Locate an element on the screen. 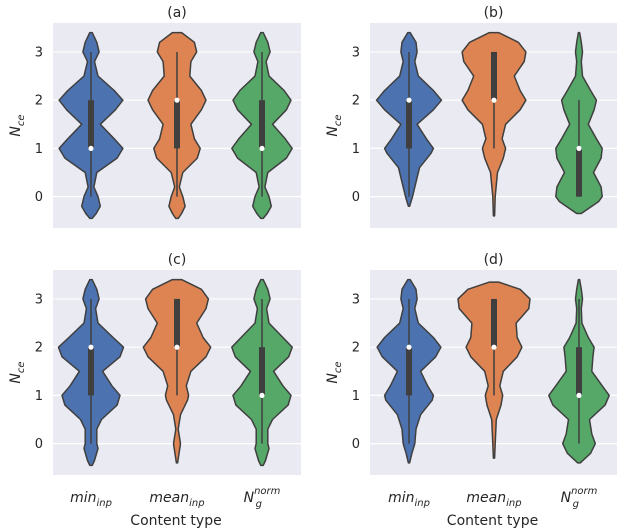  panel-title: (a) is located at coordinates (177, 13).